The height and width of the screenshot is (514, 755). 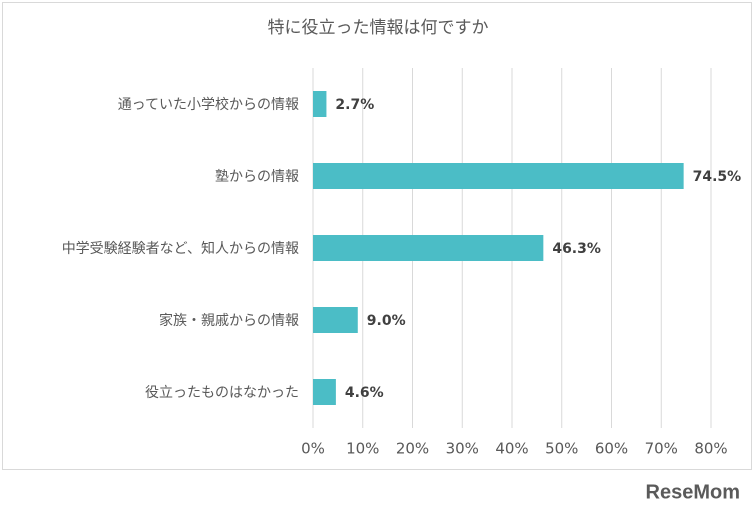 What do you see at coordinates (693, 492) in the screenshot?
I see `watermark: ReseMom` at bounding box center [693, 492].